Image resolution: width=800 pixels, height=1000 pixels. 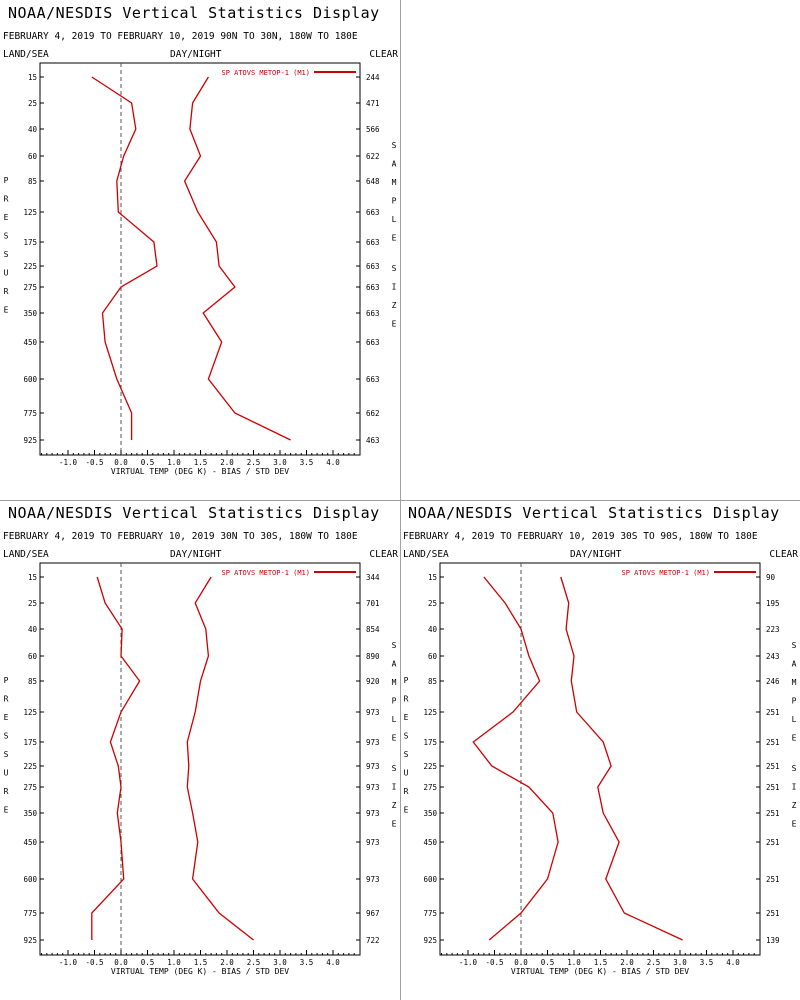 I want to click on x-tick-label: 3.0, so click(x=280, y=462).